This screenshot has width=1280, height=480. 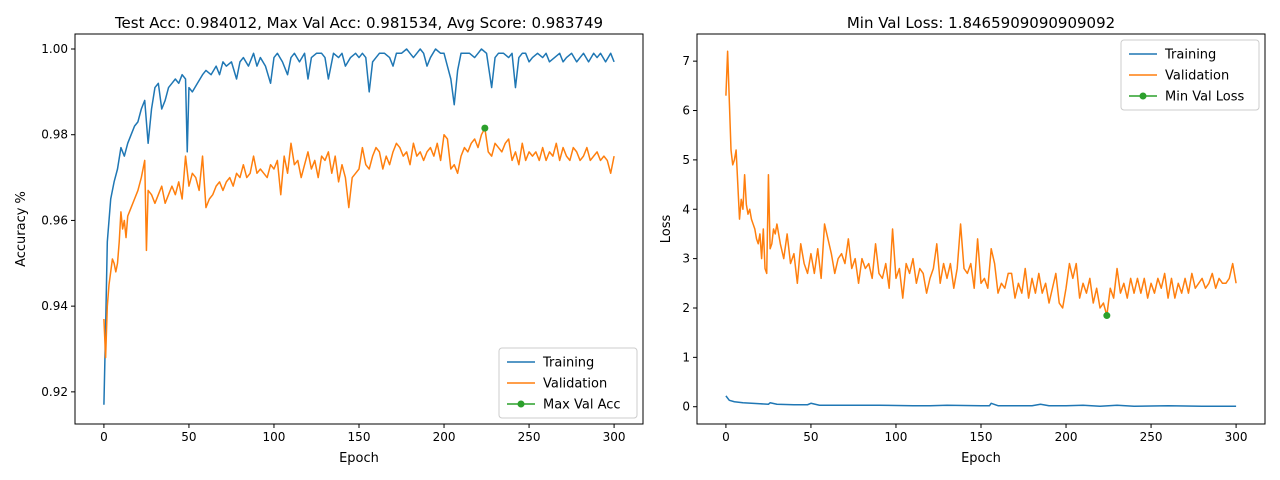 I want to click on legend: Training Validation Max Val Acc, so click(x=568, y=383).